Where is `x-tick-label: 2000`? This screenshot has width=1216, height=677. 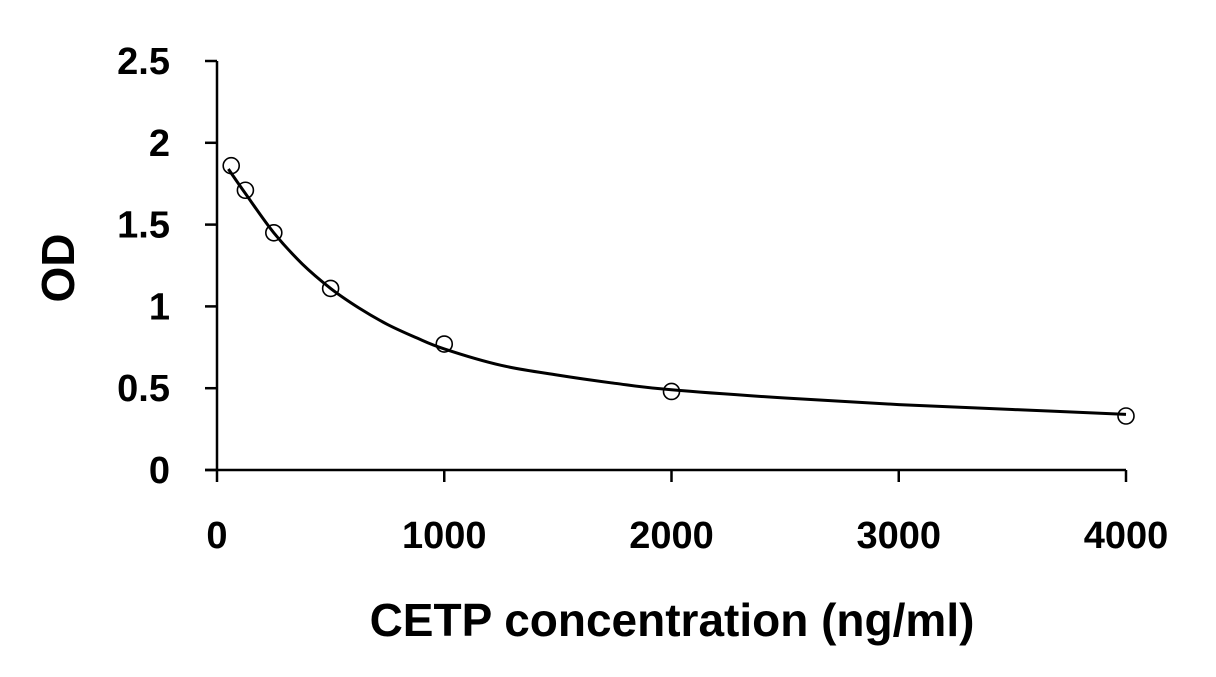
x-tick-label: 2000 is located at coordinates (671, 536).